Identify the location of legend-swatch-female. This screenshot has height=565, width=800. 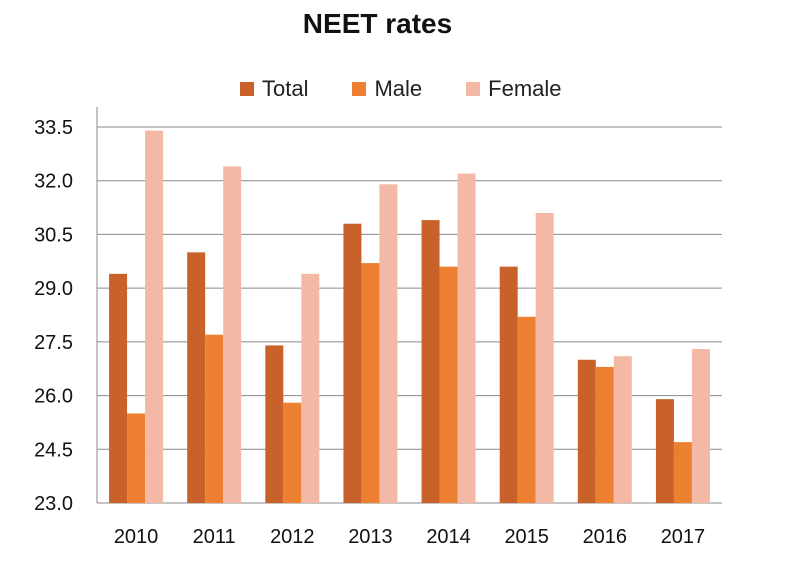
(473, 89).